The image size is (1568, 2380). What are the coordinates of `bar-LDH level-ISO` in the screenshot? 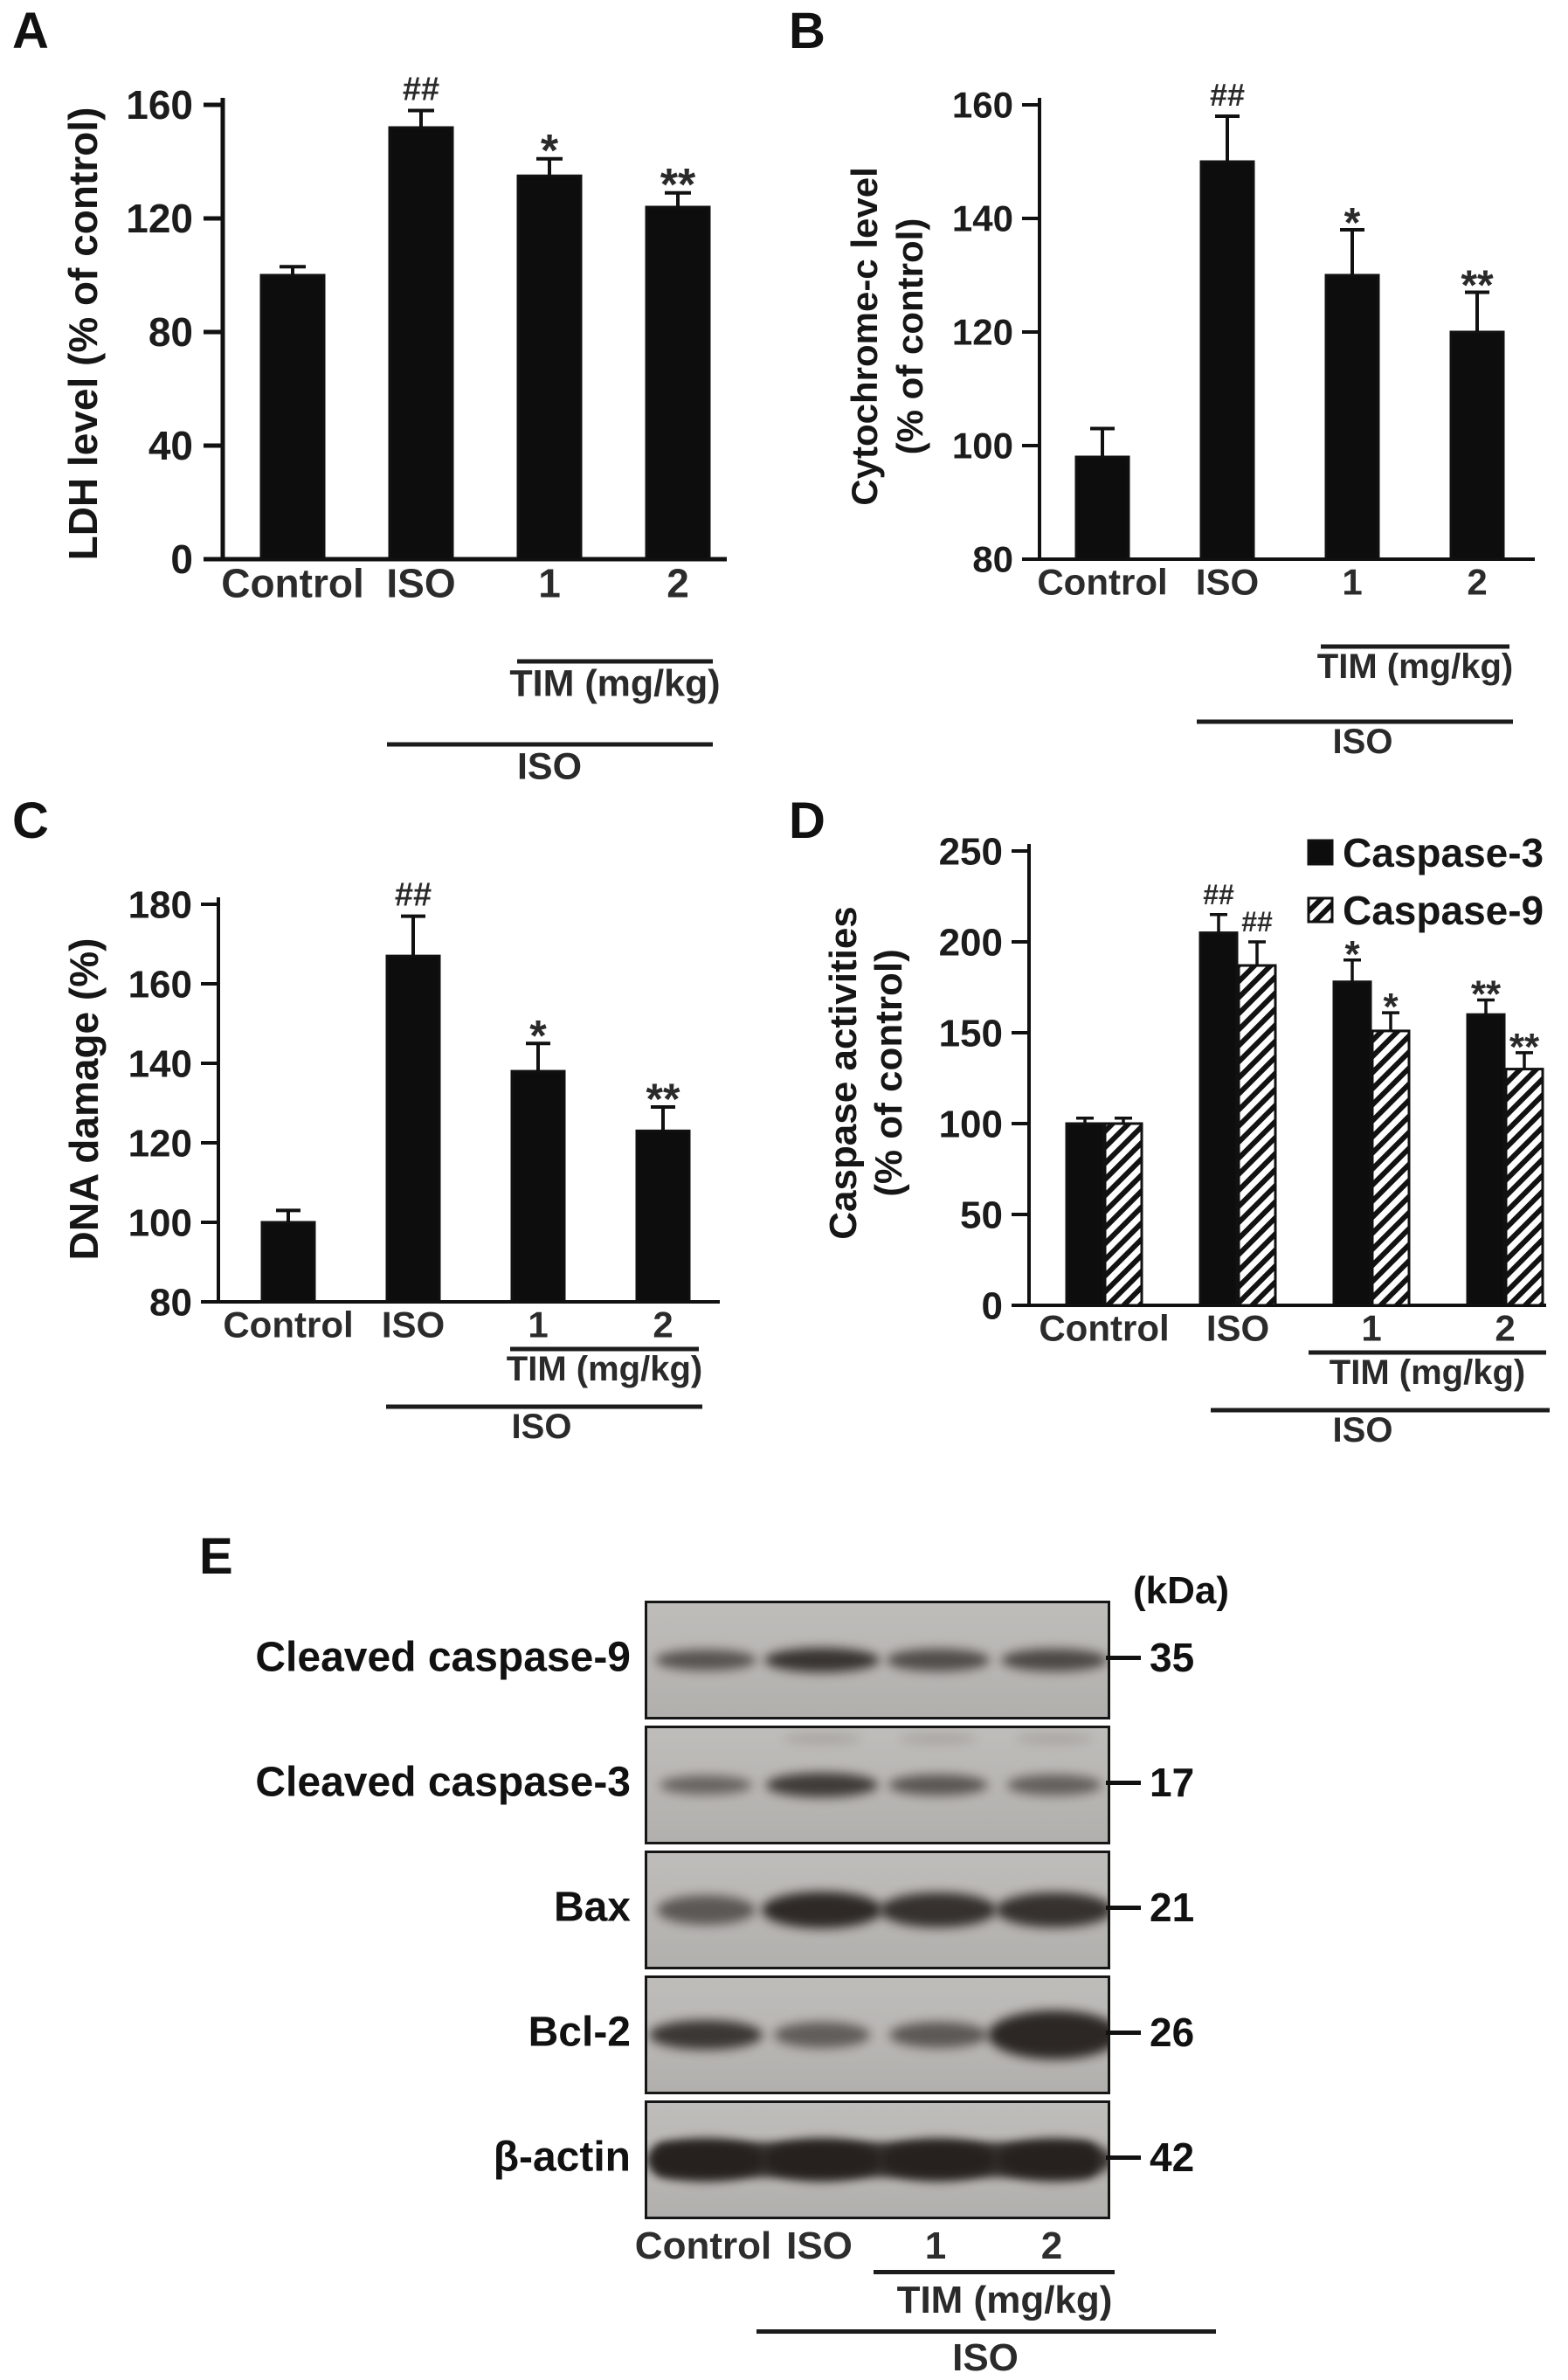 It's located at (421, 343).